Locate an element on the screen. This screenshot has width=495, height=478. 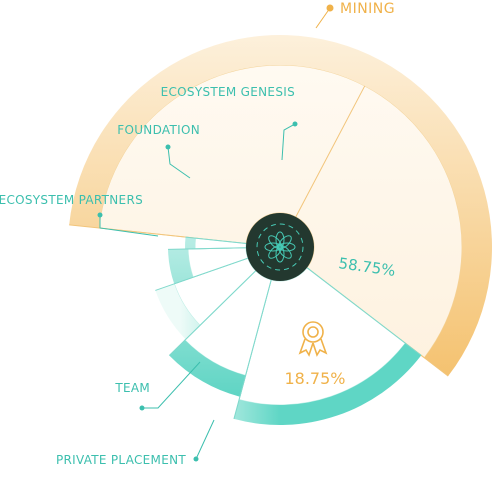
legend-label-team: TEAM is located at coordinates (132, 388).